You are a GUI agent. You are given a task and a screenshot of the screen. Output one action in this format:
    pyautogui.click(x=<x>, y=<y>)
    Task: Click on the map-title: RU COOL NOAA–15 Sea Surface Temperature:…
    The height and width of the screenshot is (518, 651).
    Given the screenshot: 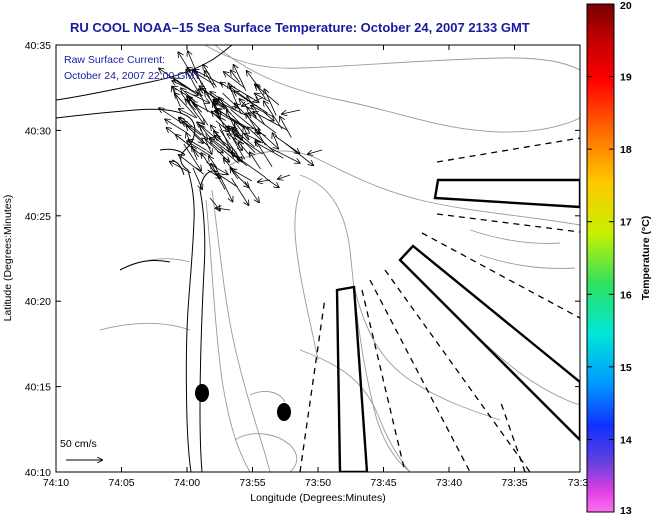 What is the action you would take?
    pyautogui.click(x=300, y=27)
    